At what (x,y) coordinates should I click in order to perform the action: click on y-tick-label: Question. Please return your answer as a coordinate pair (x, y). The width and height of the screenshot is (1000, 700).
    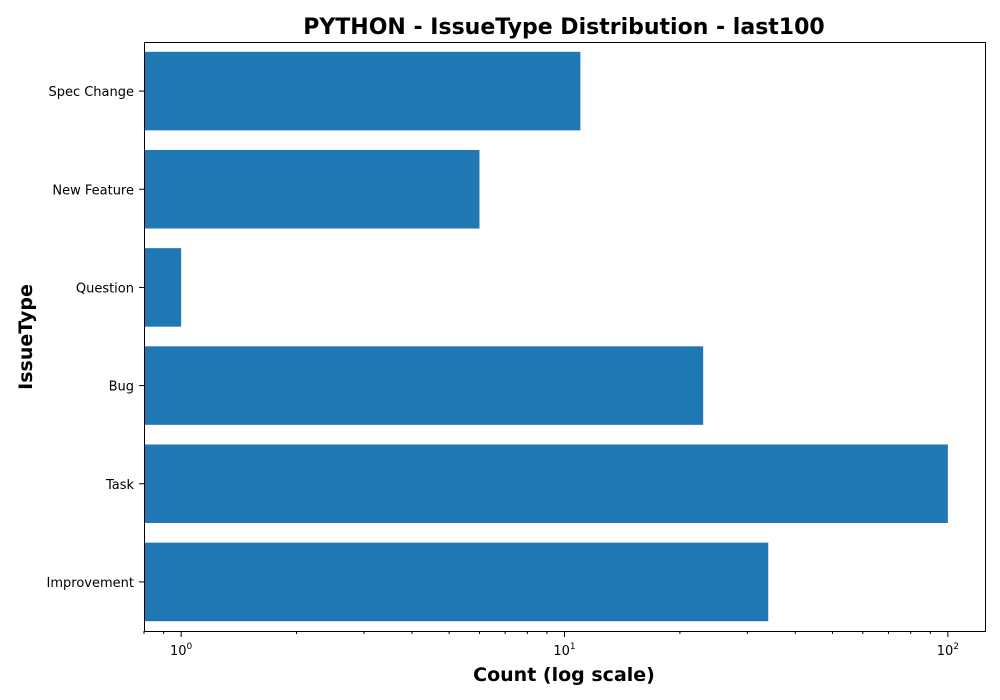
    Looking at the image, I should click on (105, 288).